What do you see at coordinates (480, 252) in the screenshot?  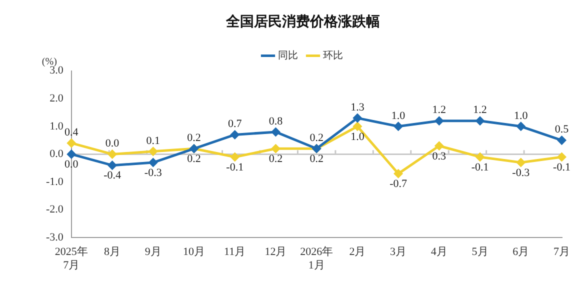 I see `x-tick-label: 5月` at bounding box center [480, 252].